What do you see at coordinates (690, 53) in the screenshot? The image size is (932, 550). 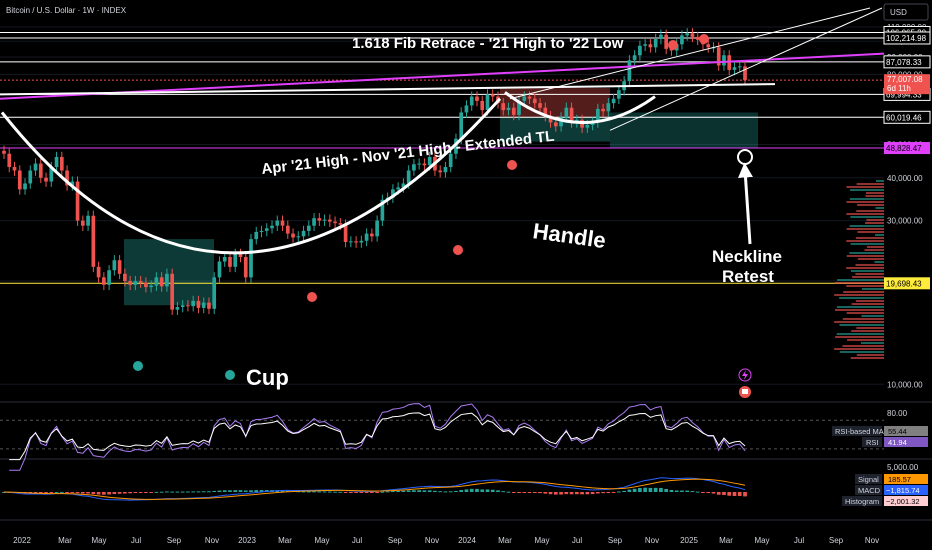 I see `channel-line` at bounding box center [690, 53].